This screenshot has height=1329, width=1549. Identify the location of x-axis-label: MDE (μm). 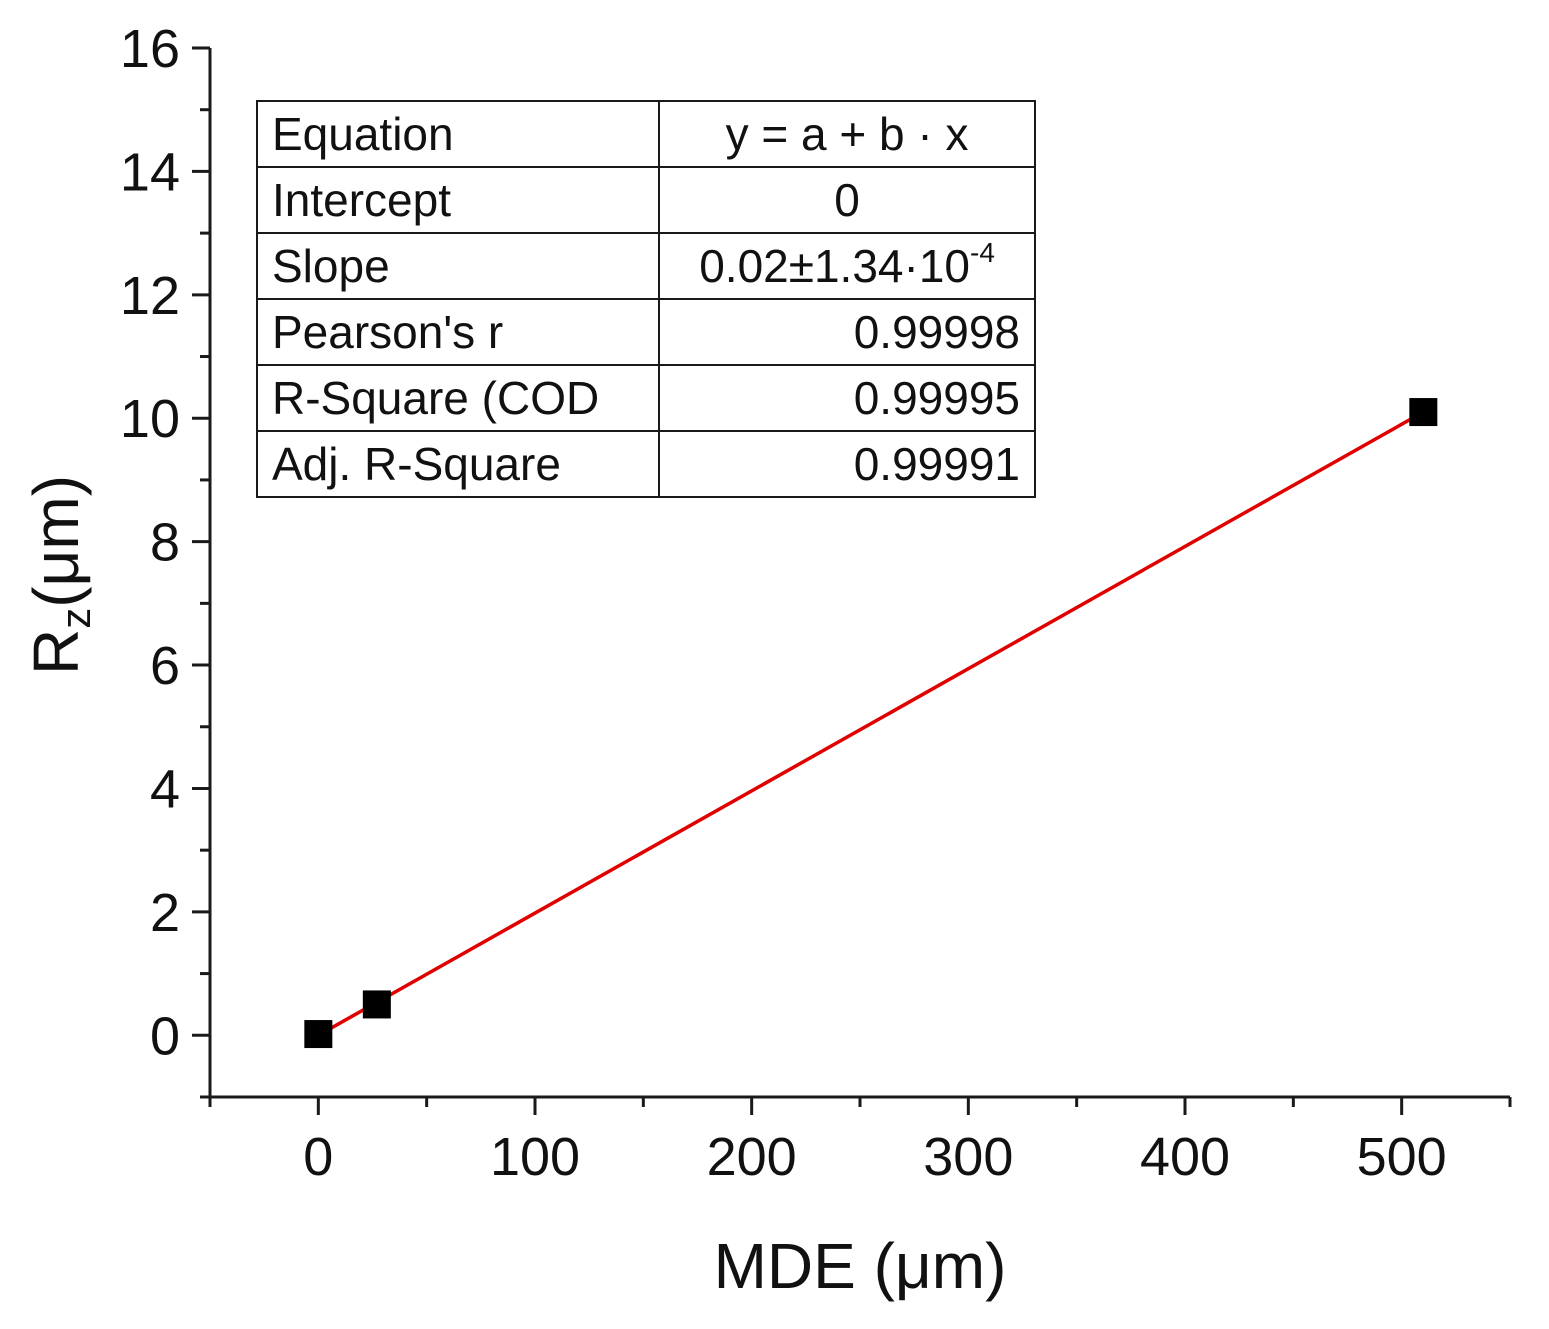
(860, 1266).